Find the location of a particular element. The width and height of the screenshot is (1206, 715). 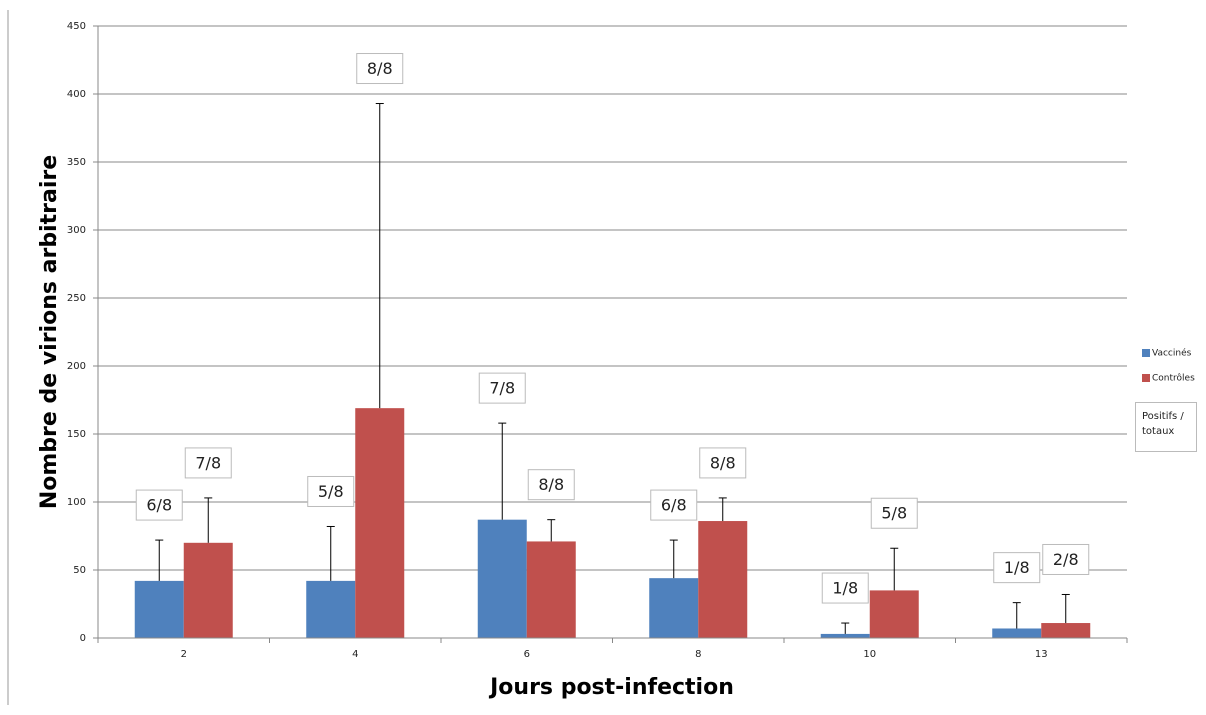

x-axis-title: Jours post-infection is located at coordinates (611, 687).